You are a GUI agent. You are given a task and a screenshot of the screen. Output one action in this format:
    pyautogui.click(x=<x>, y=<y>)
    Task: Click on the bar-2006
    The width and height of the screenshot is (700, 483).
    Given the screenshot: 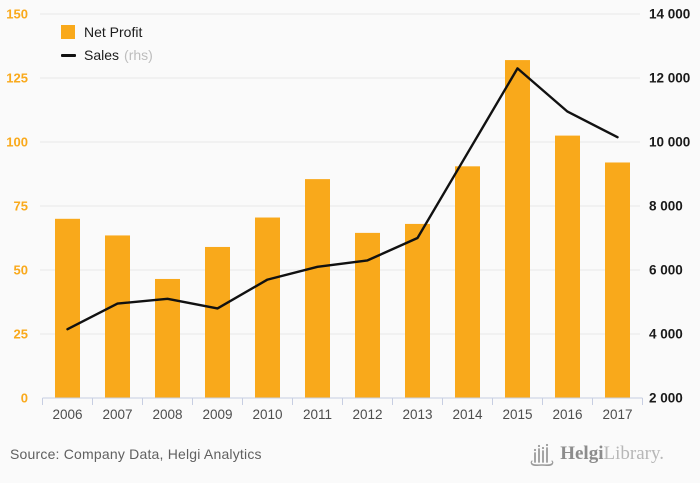 What is the action you would take?
    pyautogui.click(x=67, y=308)
    